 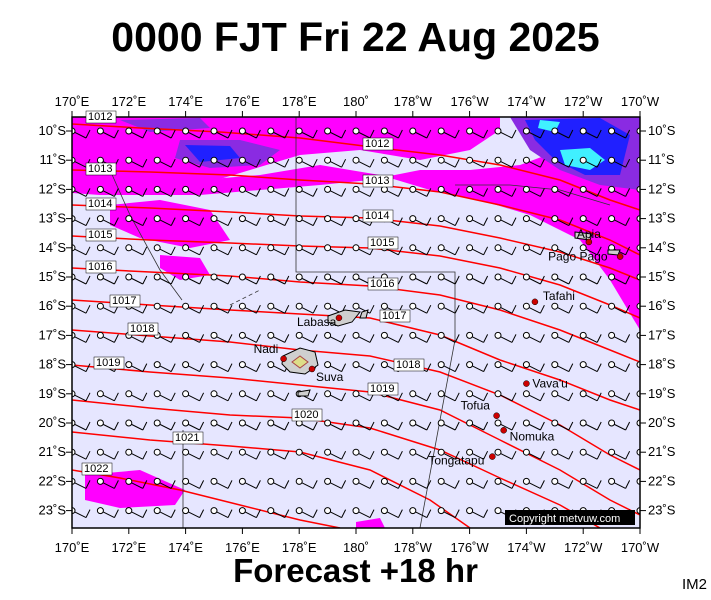 What do you see at coordinates (382, 284) in the screenshot?
I see `isobar-label: 1016` at bounding box center [382, 284].